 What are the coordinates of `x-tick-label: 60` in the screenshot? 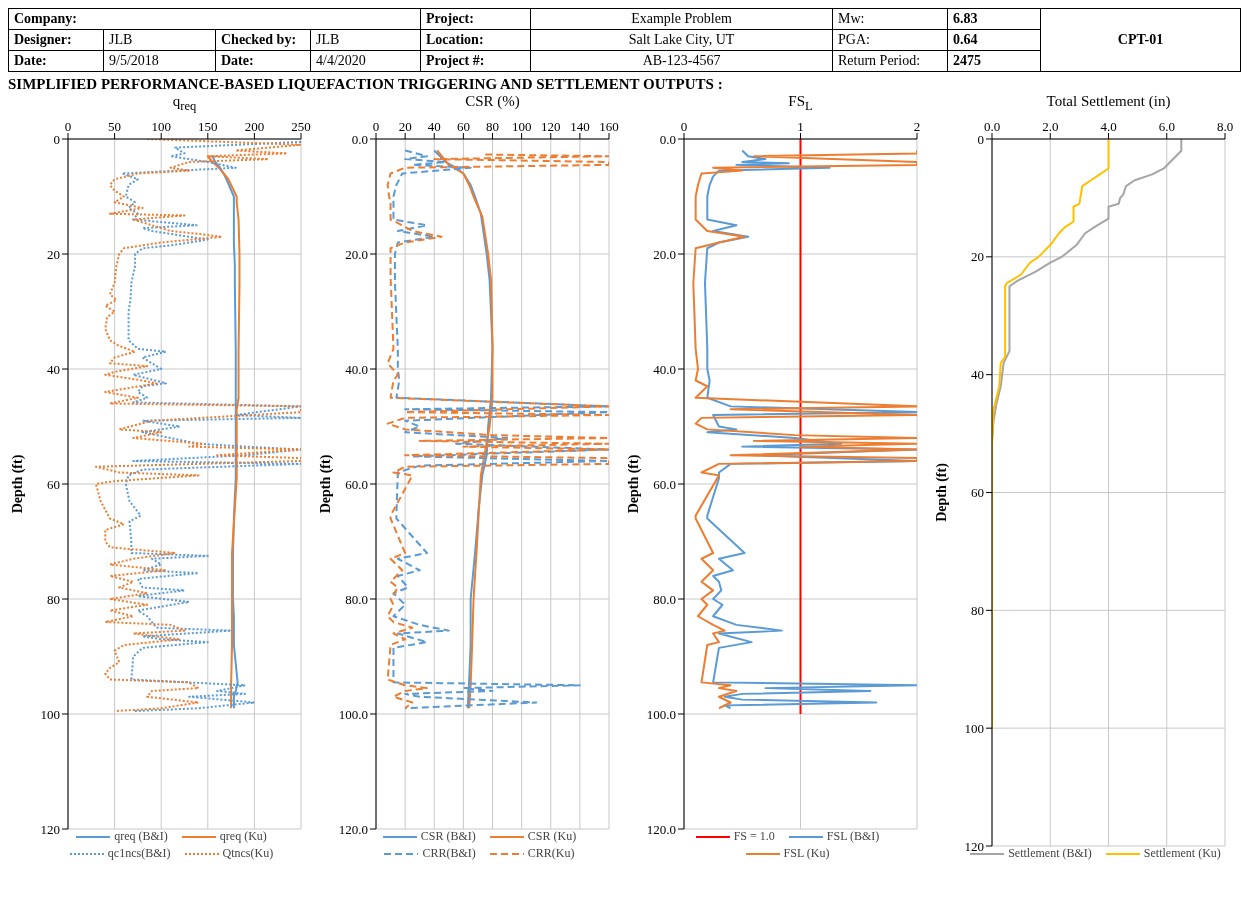 It's located at (463, 126).